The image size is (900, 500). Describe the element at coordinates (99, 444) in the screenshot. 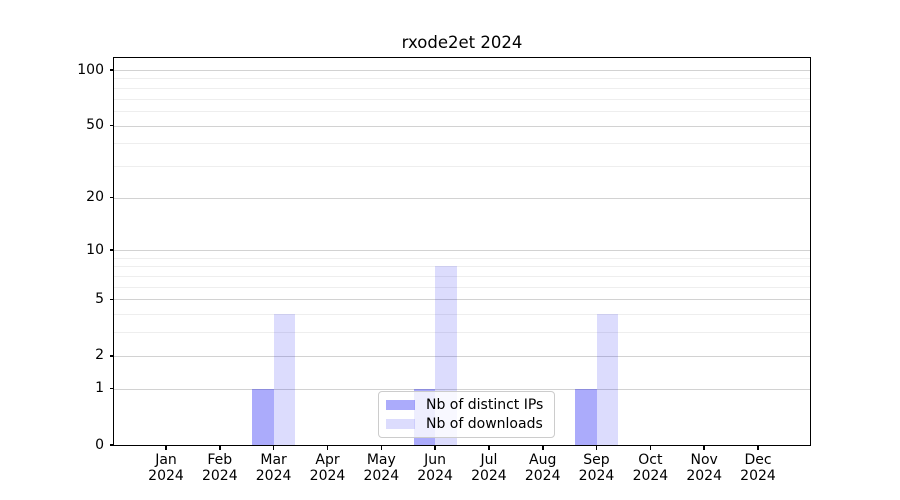

I see `y-tick-label: 0` at that location.